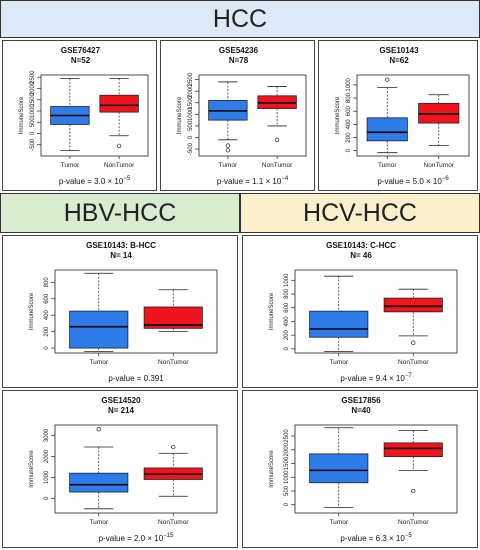 The height and width of the screenshot is (550, 480). What do you see at coordinates (285, 179) in the screenshot?
I see `p-value-exponent: −4` at bounding box center [285, 179].